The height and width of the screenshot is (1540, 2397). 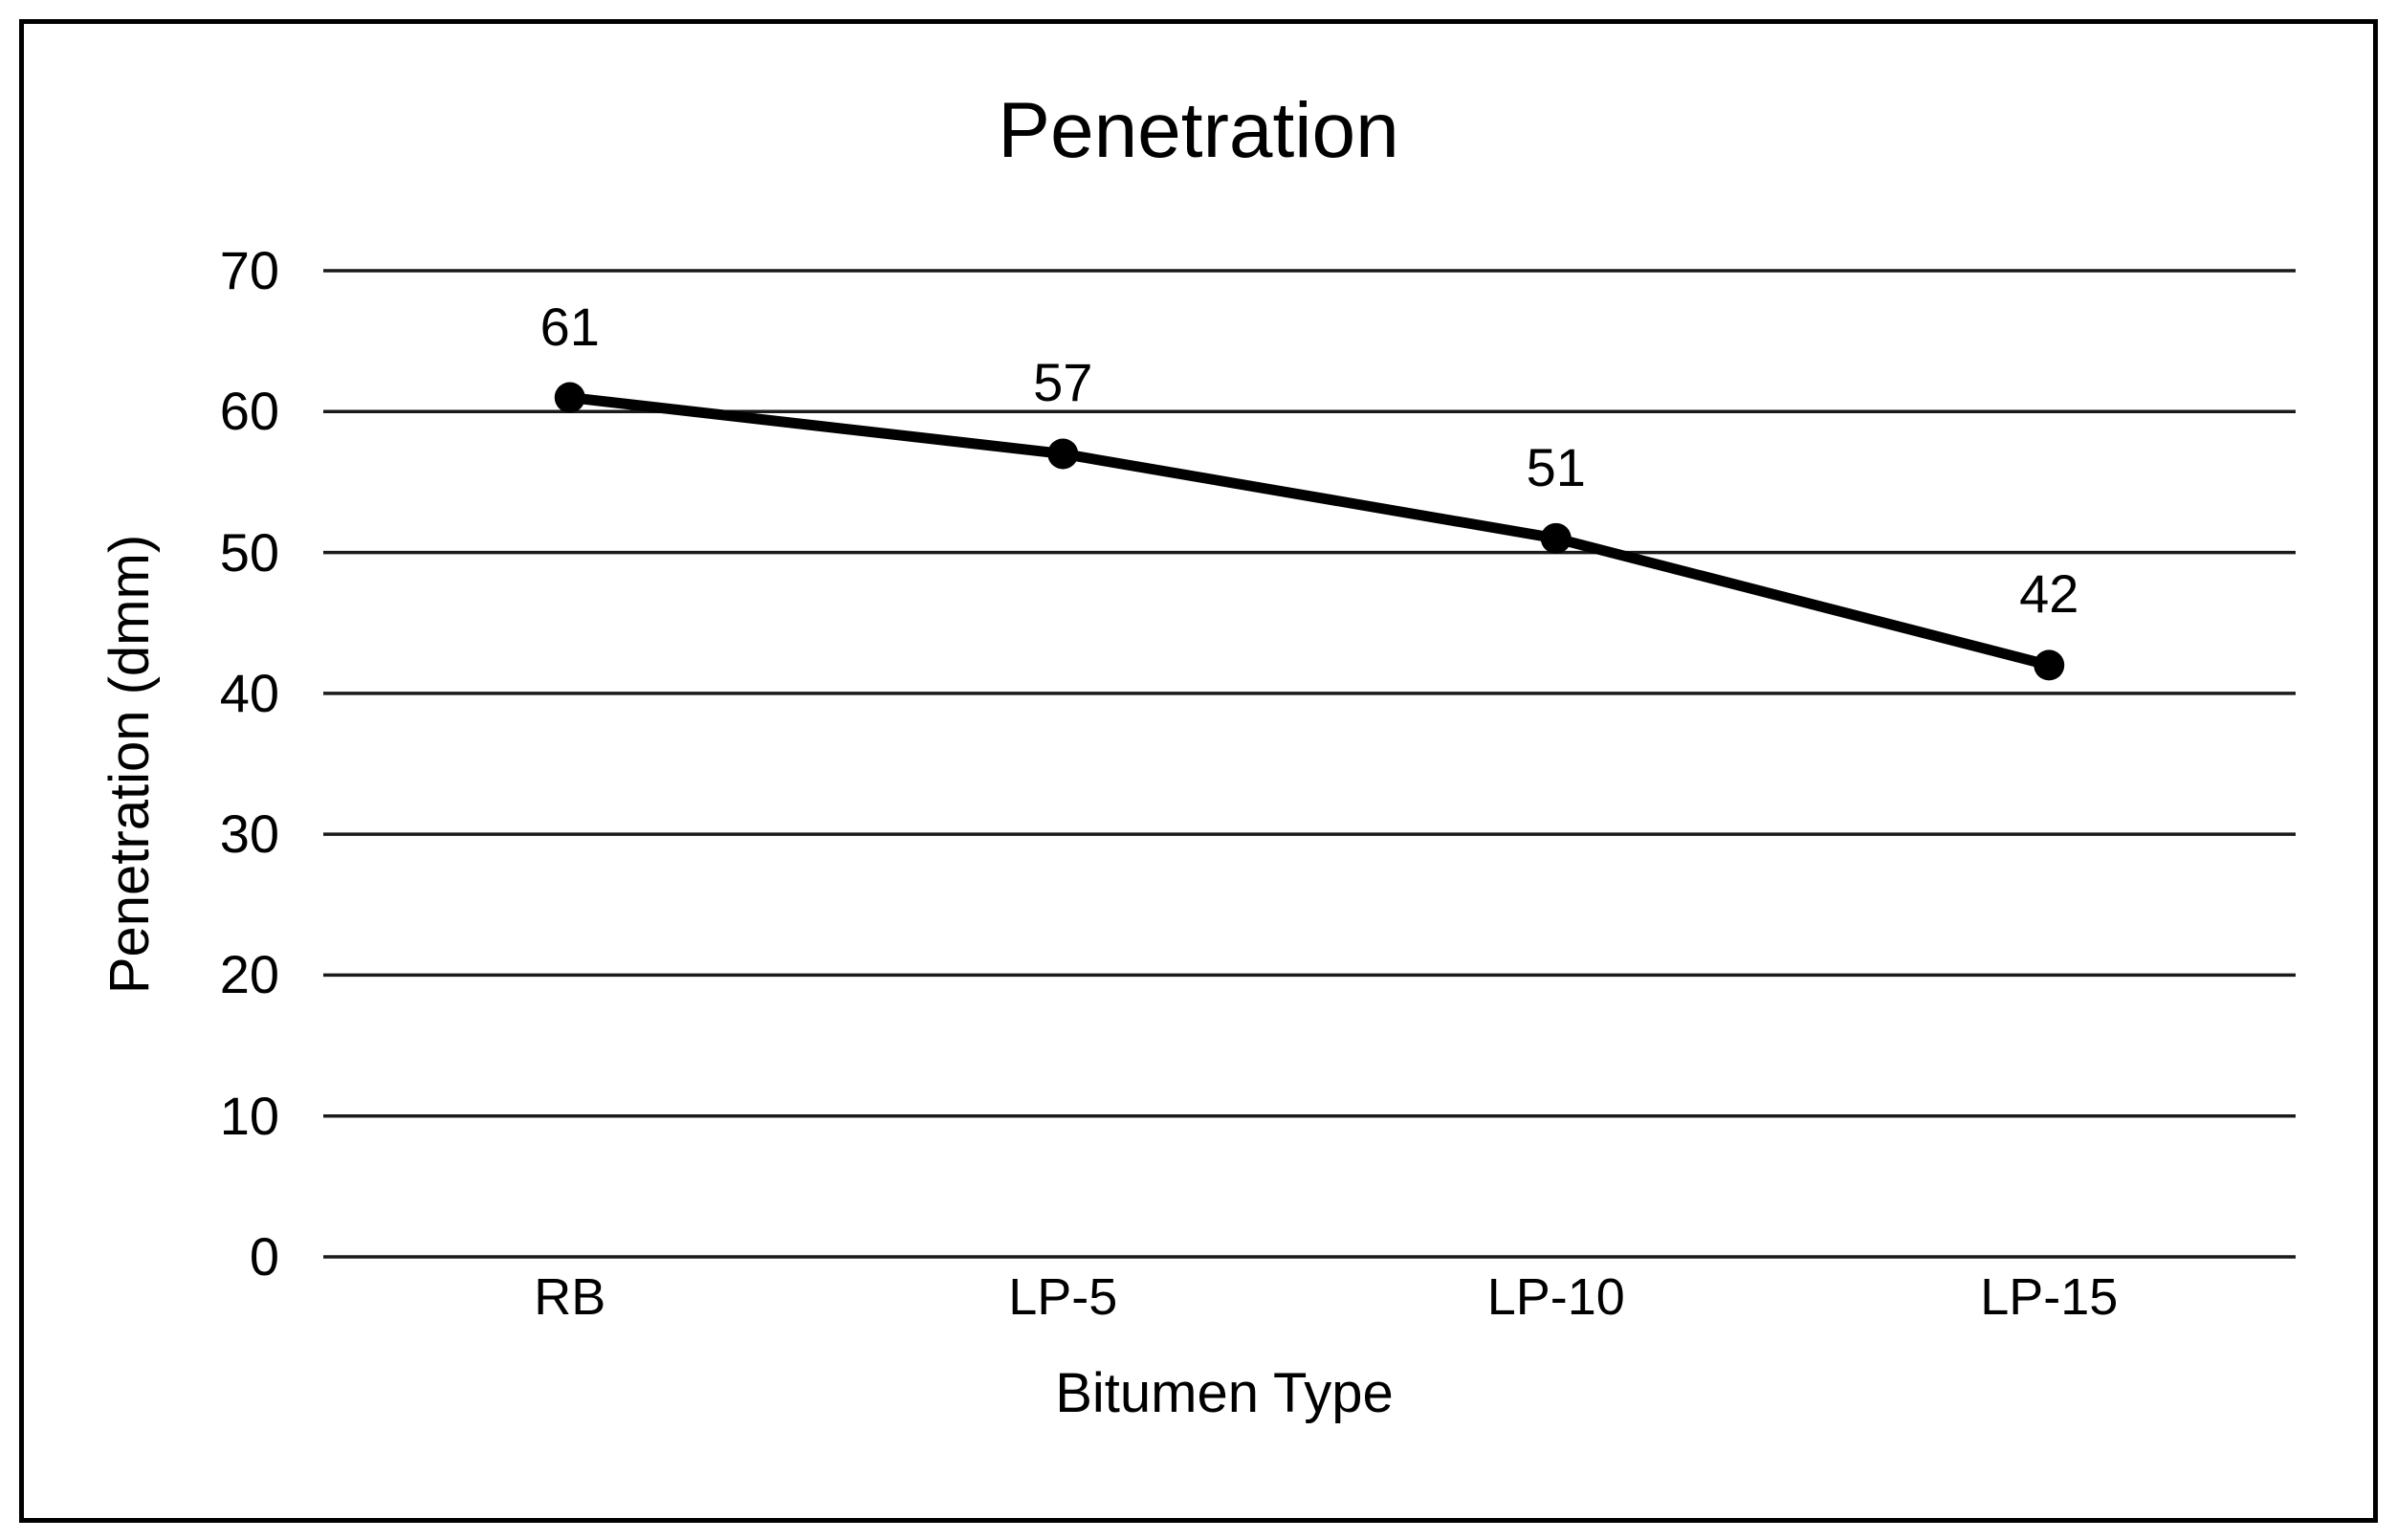 What do you see at coordinates (2049, 1297) in the screenshot?
I see `x-category-label-LP-15: LP-15` at bounding box center [2049, 1297].